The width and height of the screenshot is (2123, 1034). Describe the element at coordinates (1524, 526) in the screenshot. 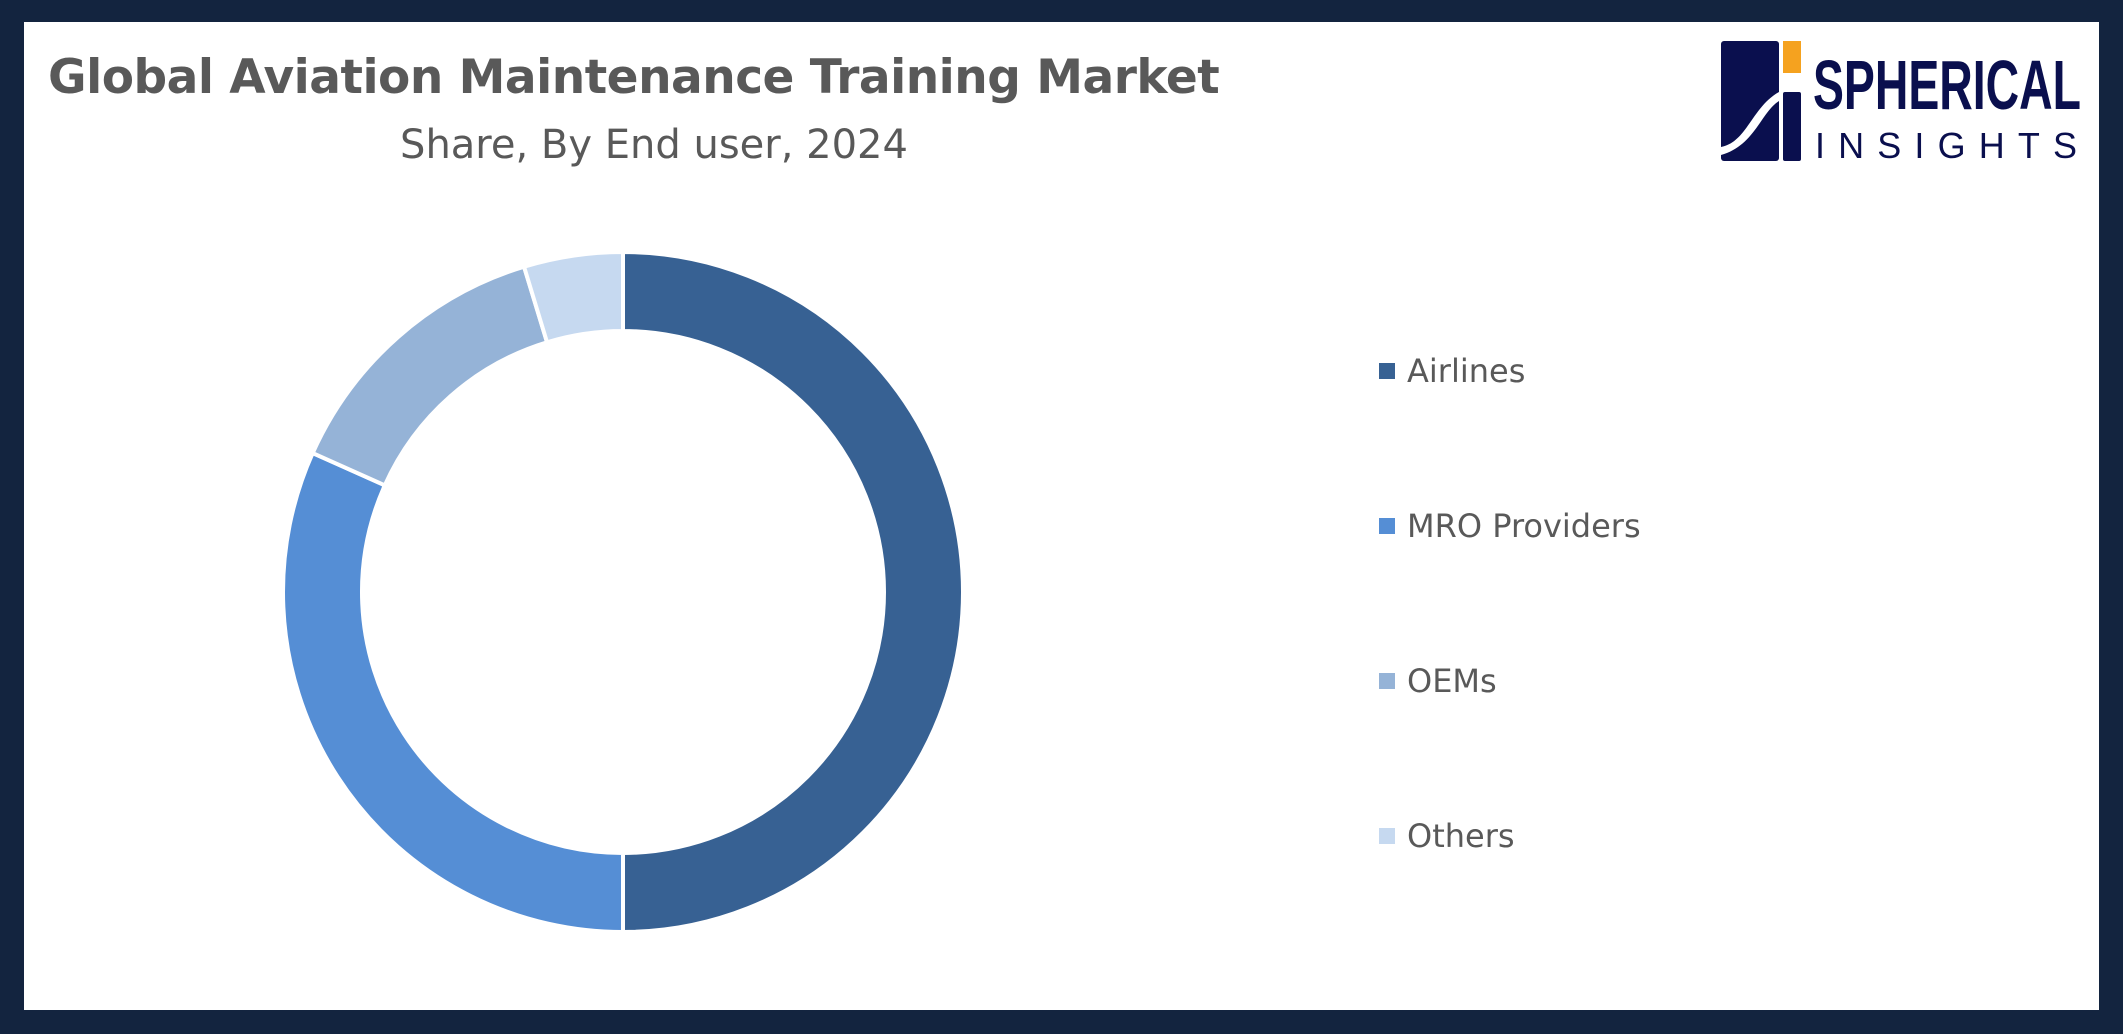

I see `legend-label: MRO Providers` at that location.